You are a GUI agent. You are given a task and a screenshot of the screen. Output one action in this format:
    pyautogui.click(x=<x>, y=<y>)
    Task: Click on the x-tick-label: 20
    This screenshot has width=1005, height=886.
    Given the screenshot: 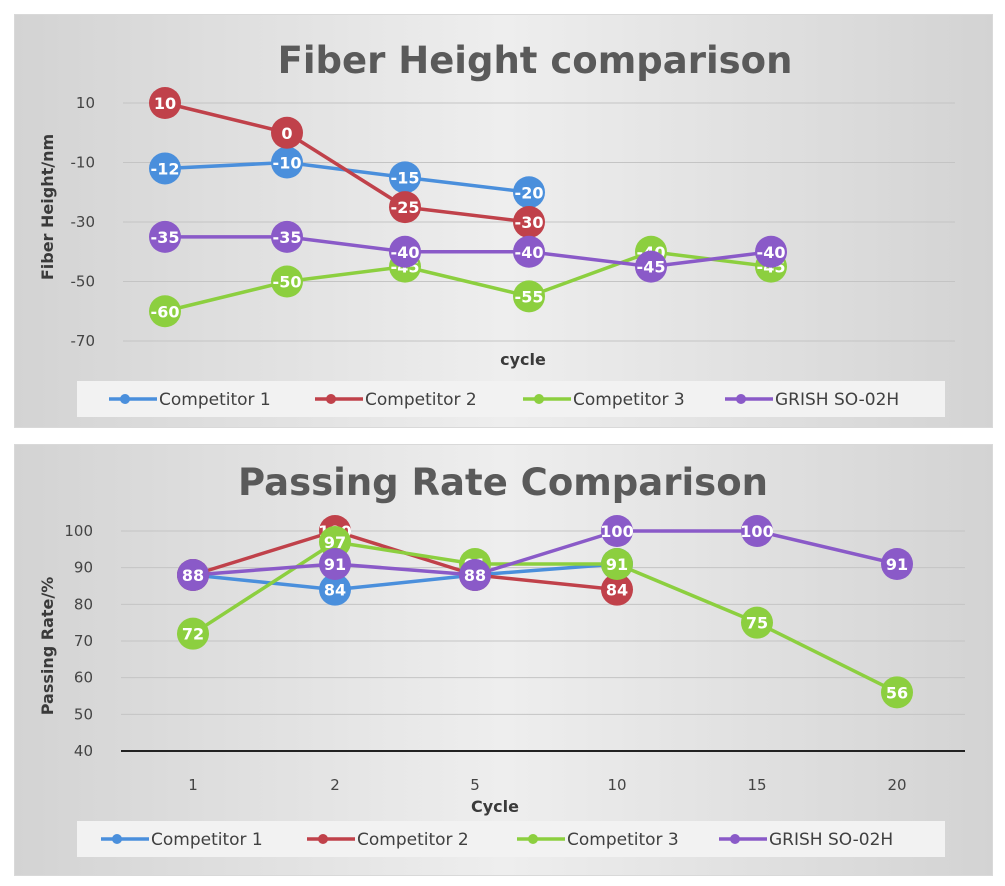 What is the action you would take?
    pyautogui.click(x=896, y=785)
    